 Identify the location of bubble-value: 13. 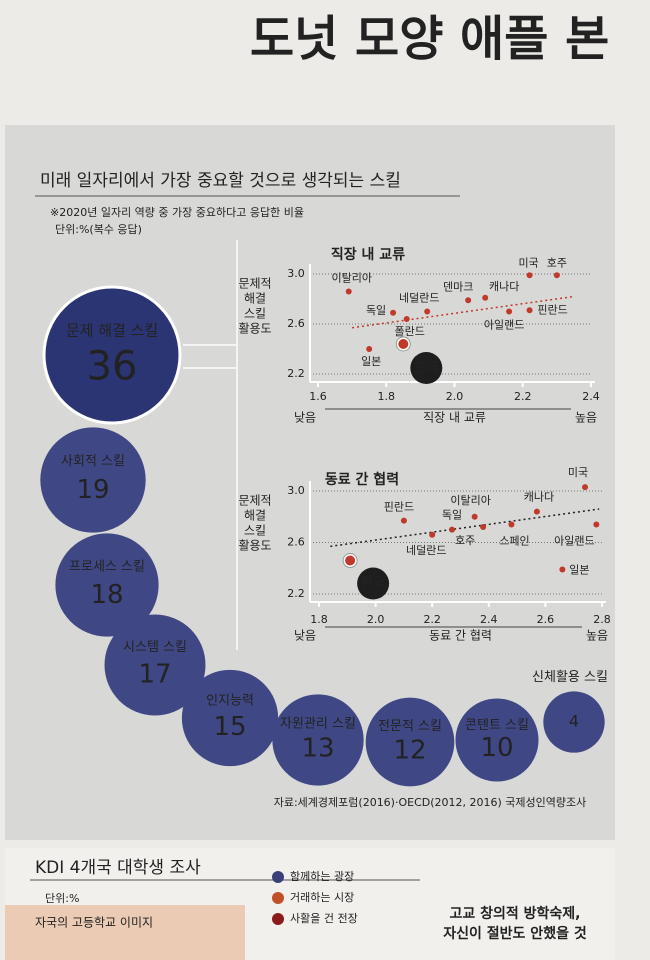
(317, 749).